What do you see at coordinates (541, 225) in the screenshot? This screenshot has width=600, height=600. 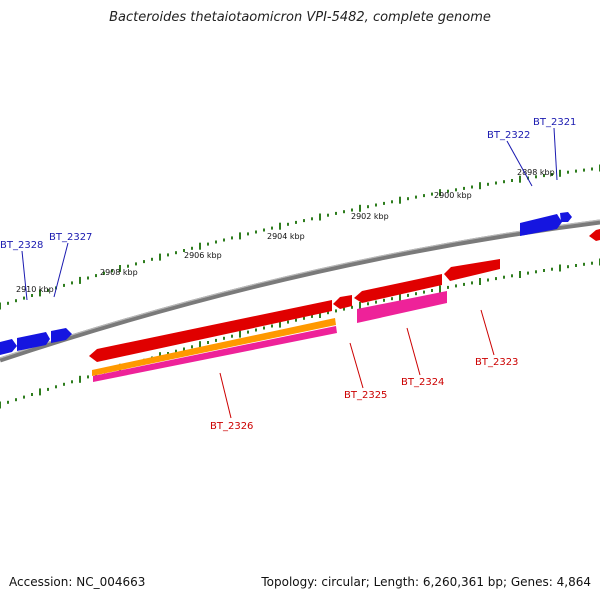 I see `gene-arrow-bt2322` at bounding box center [541, 225].